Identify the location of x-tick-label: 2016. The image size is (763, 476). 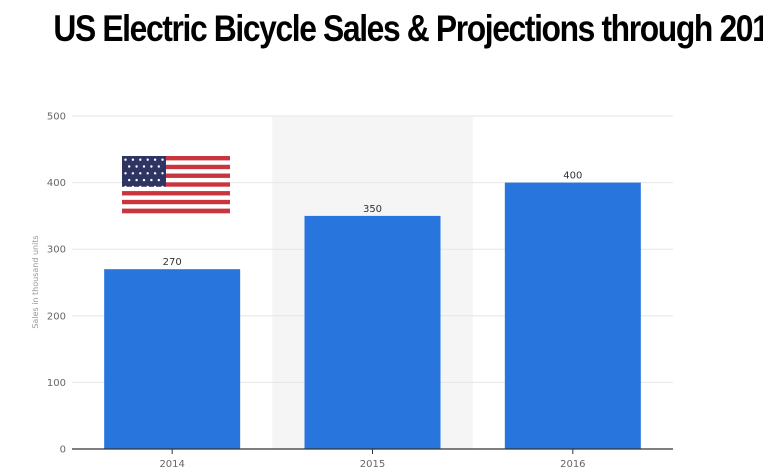
(572, 464).